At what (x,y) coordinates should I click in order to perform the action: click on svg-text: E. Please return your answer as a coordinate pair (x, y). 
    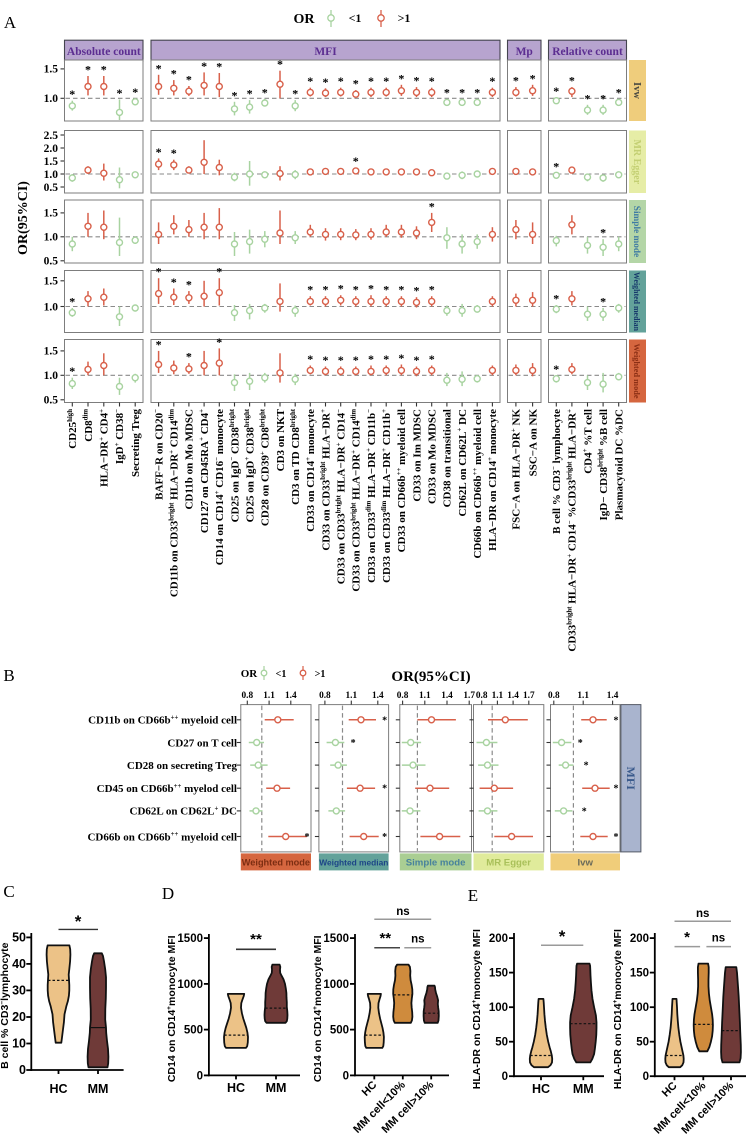
    Looking at the image, I should click on (473, 895).